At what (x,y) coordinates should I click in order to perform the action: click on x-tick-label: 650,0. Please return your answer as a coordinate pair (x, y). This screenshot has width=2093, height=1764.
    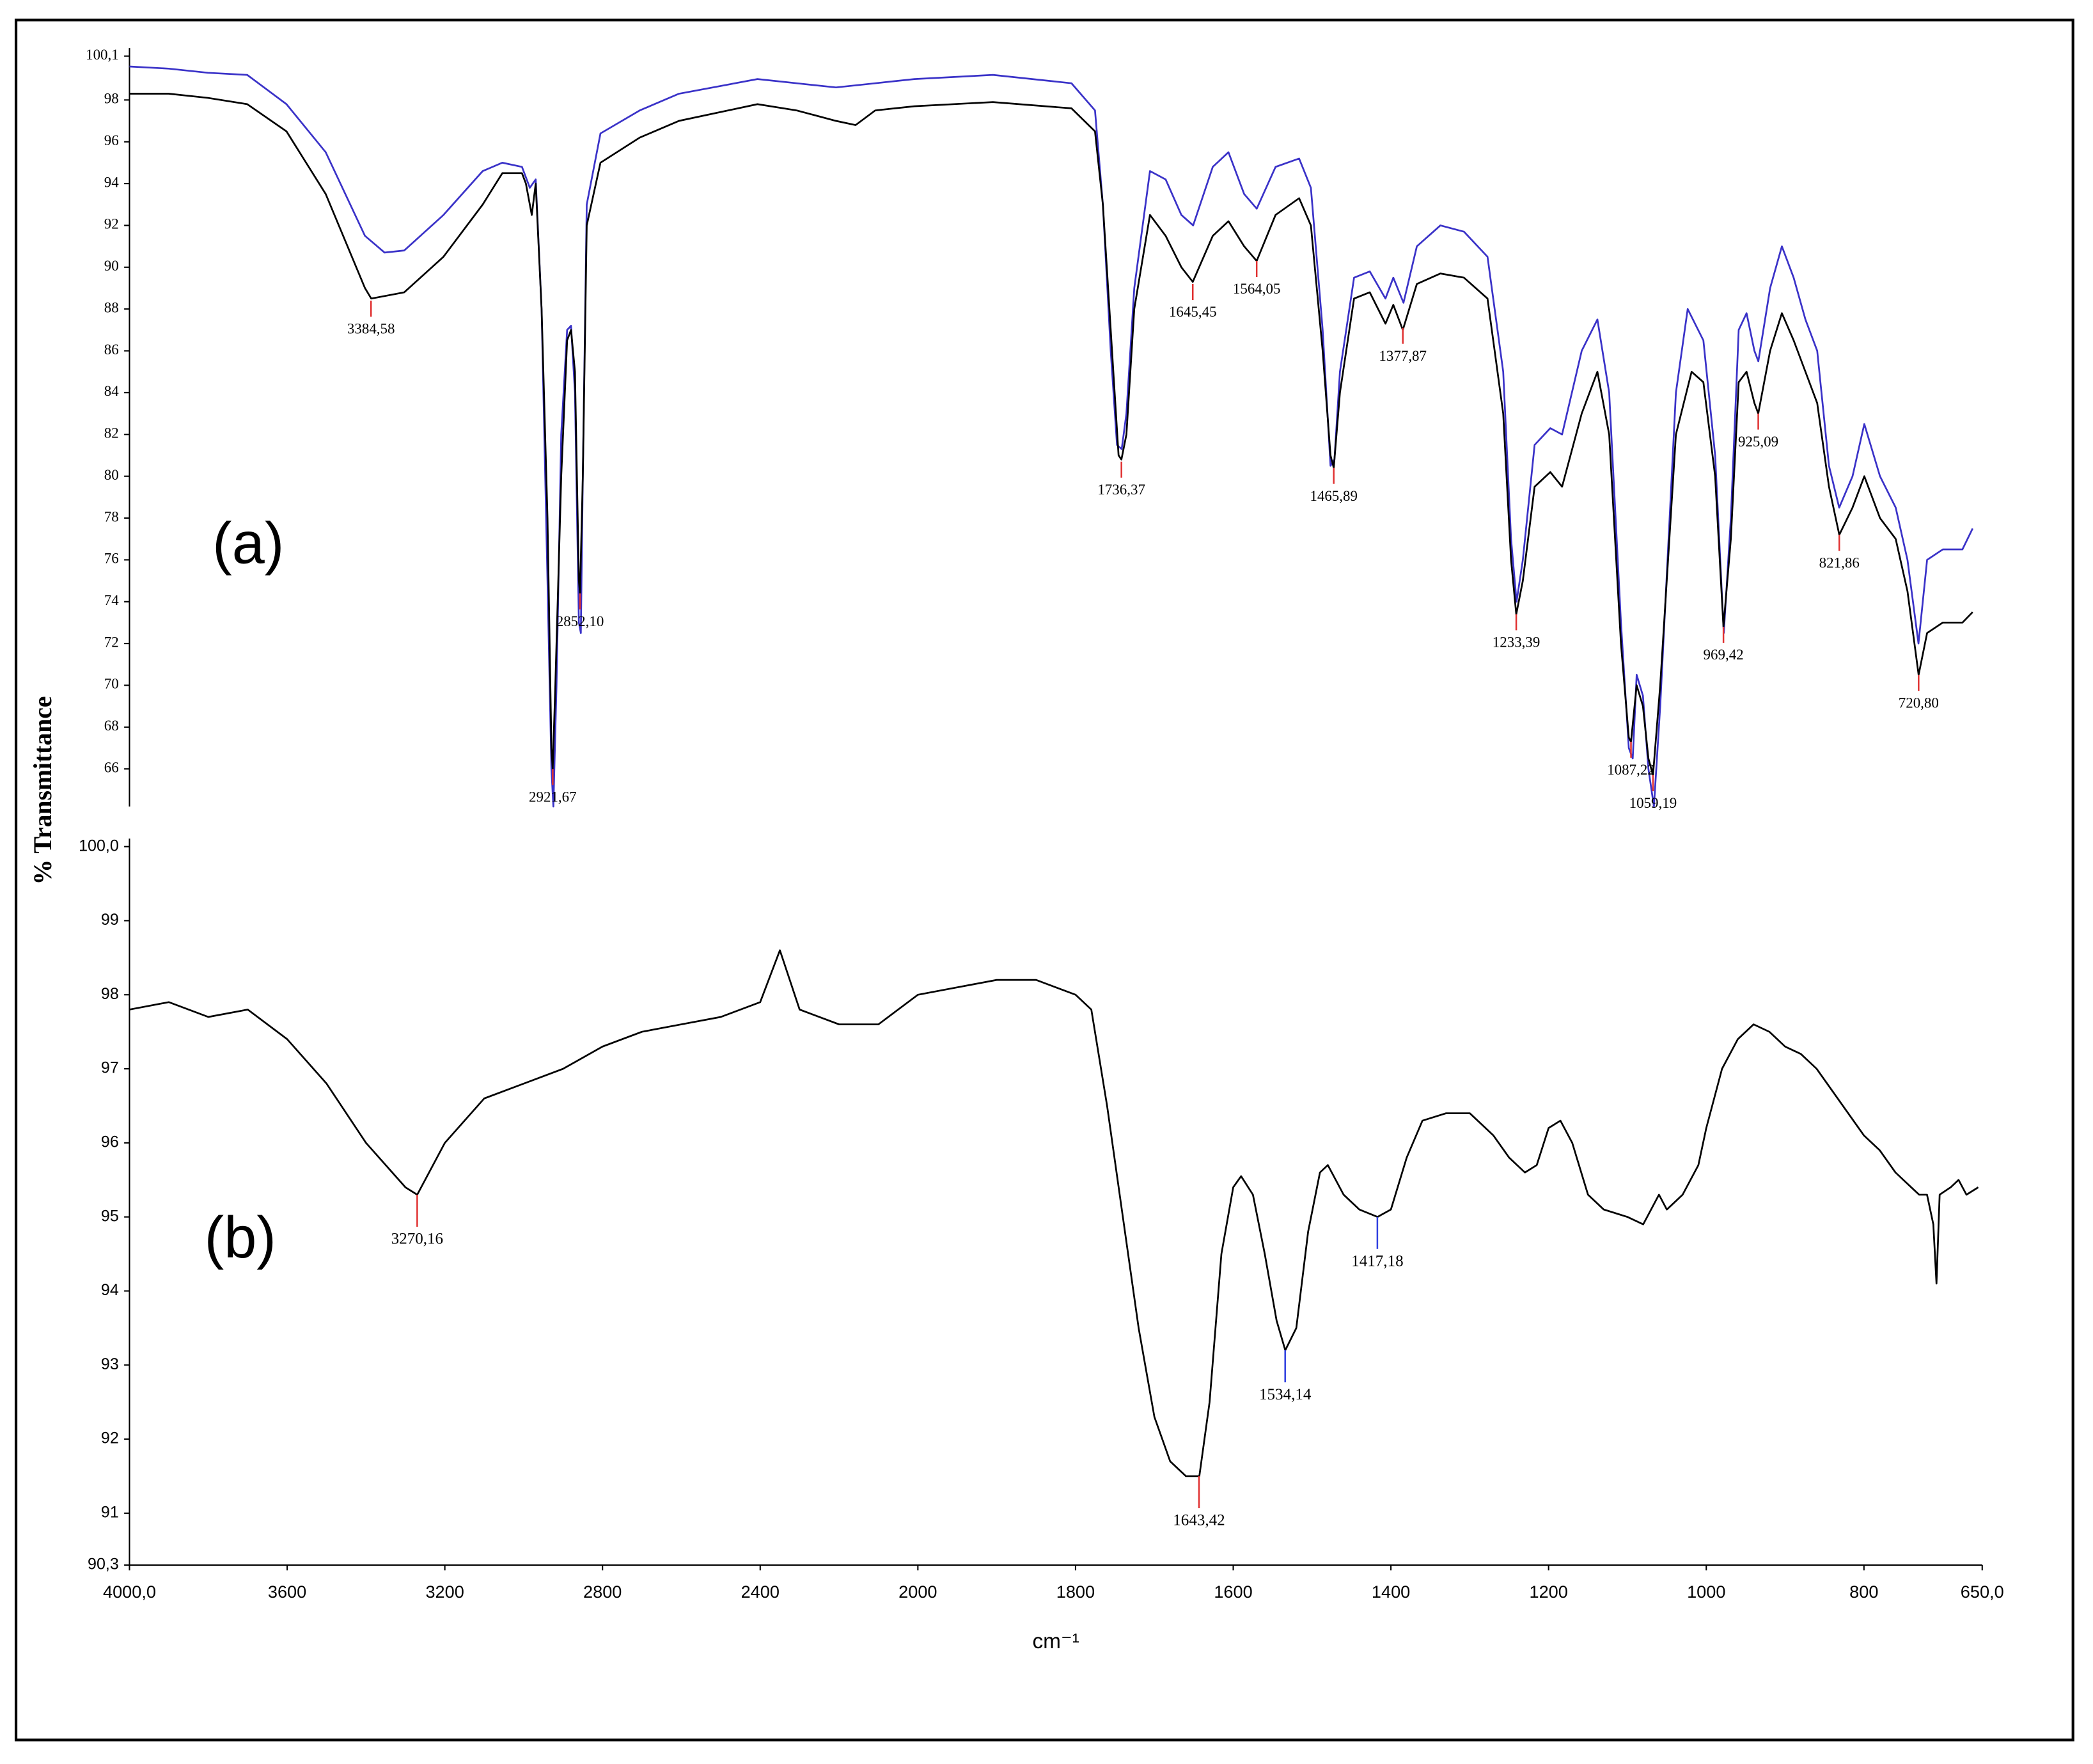
    Looking at the image, I should click on (1982, 1592).